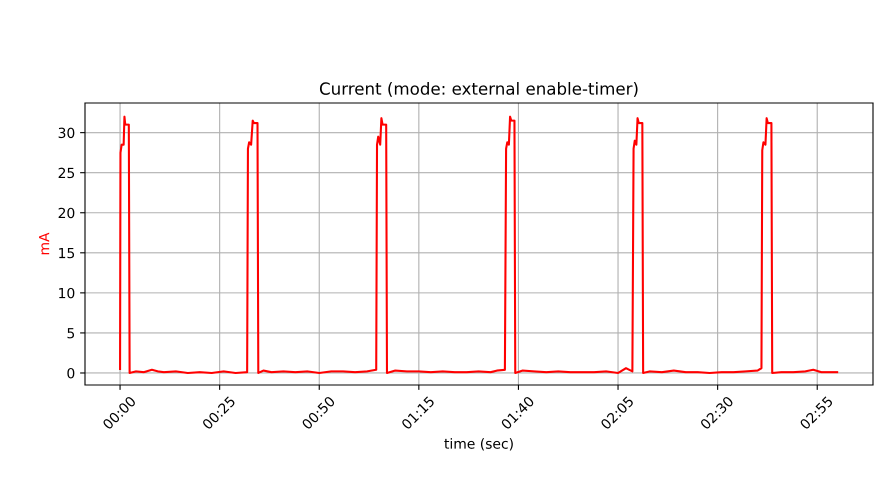 This screenshot has width=889, height=484. I want to click on y-tick-label: 20, so click(66, 213).